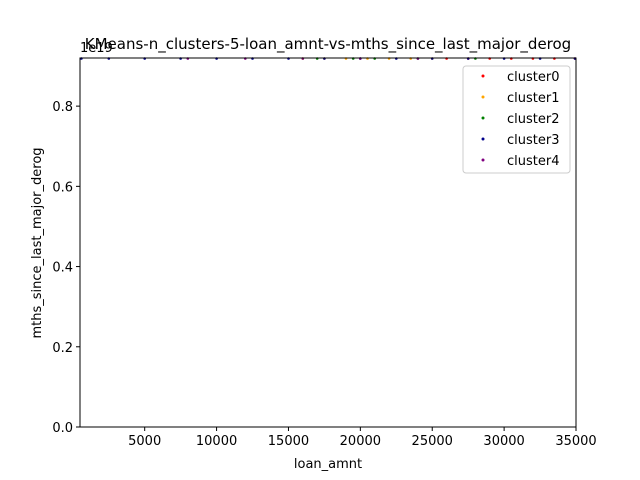  What do you see at coordinates (216, 441) in the screenshot?
I see `x-tick-label: 10000` at bounding box center [216, 441].